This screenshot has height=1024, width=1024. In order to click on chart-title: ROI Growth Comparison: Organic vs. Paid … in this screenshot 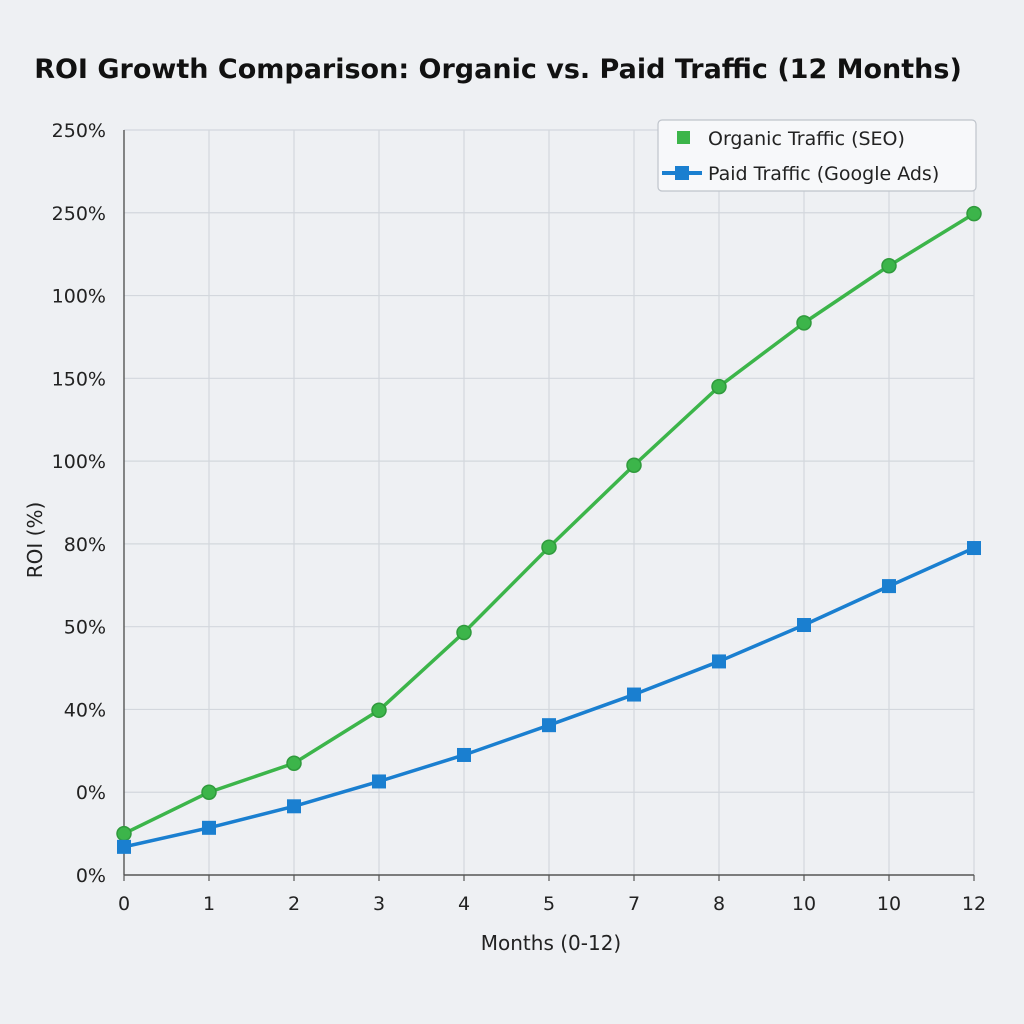, I will do `click(498, 69)`.